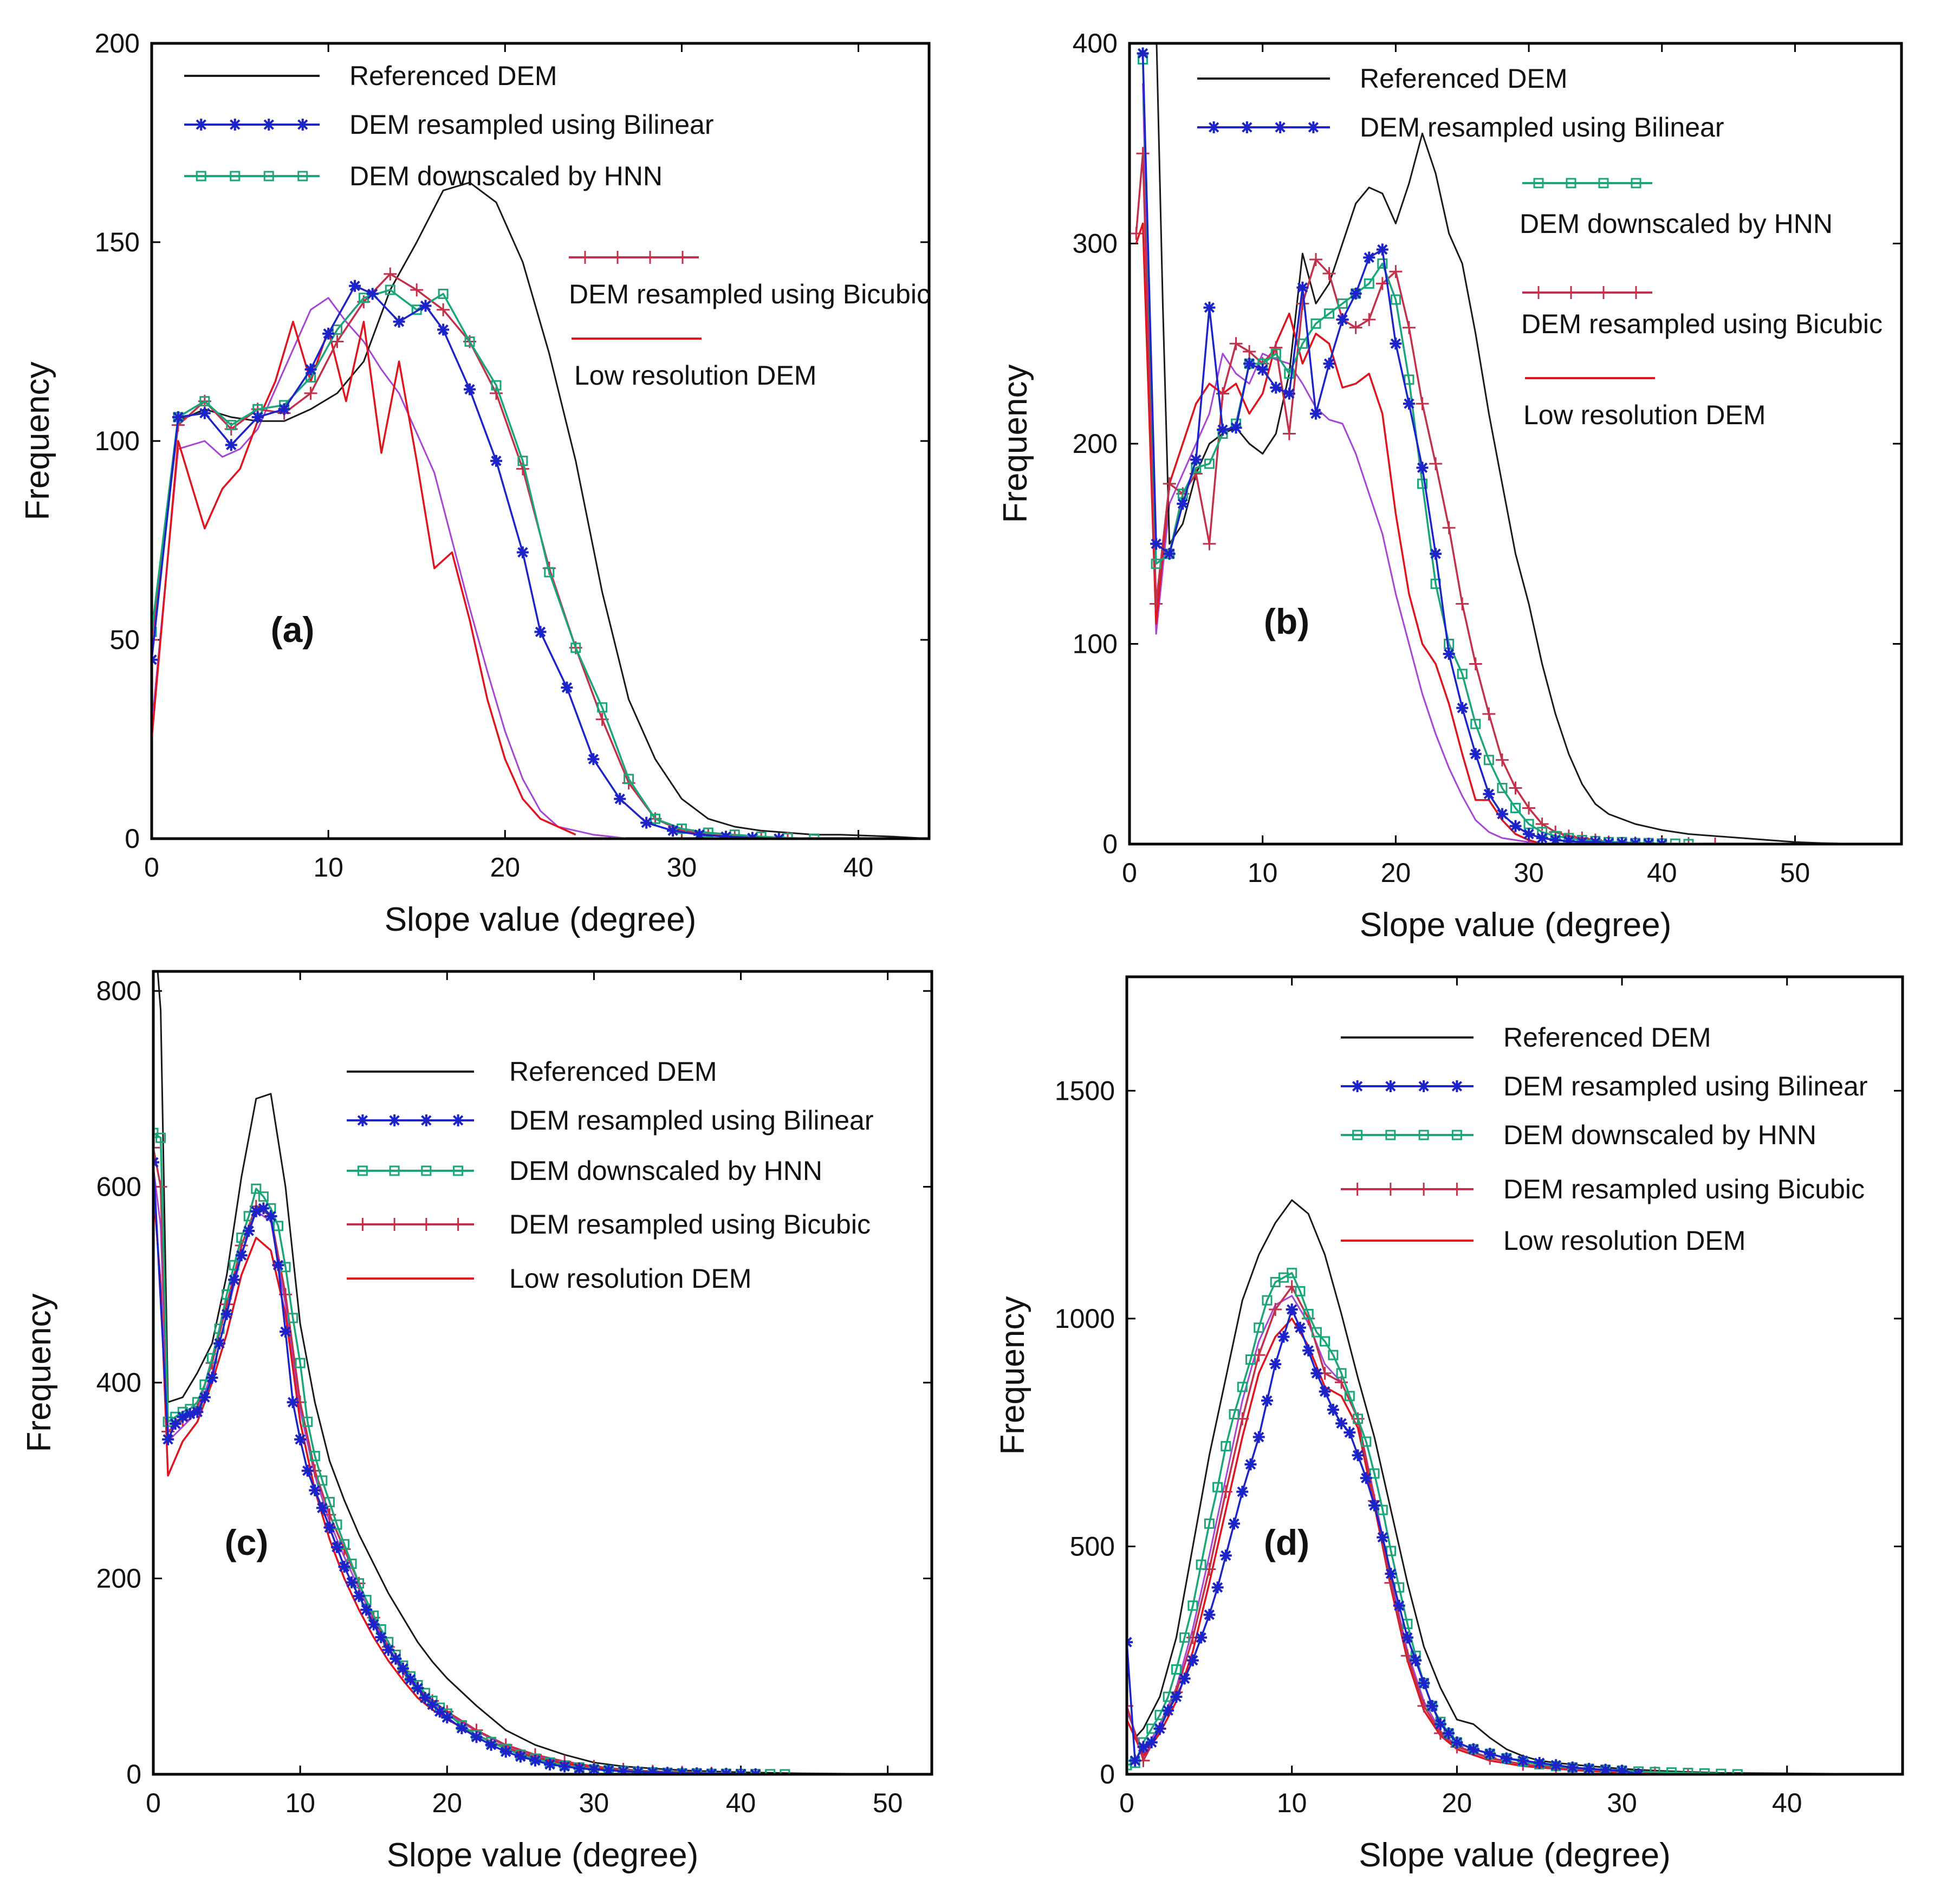  What do you see at coordinates (132, 838) in the screenshot?
I see `panel-a-ytick-label-0: 0` at bounding box center [132, 838].